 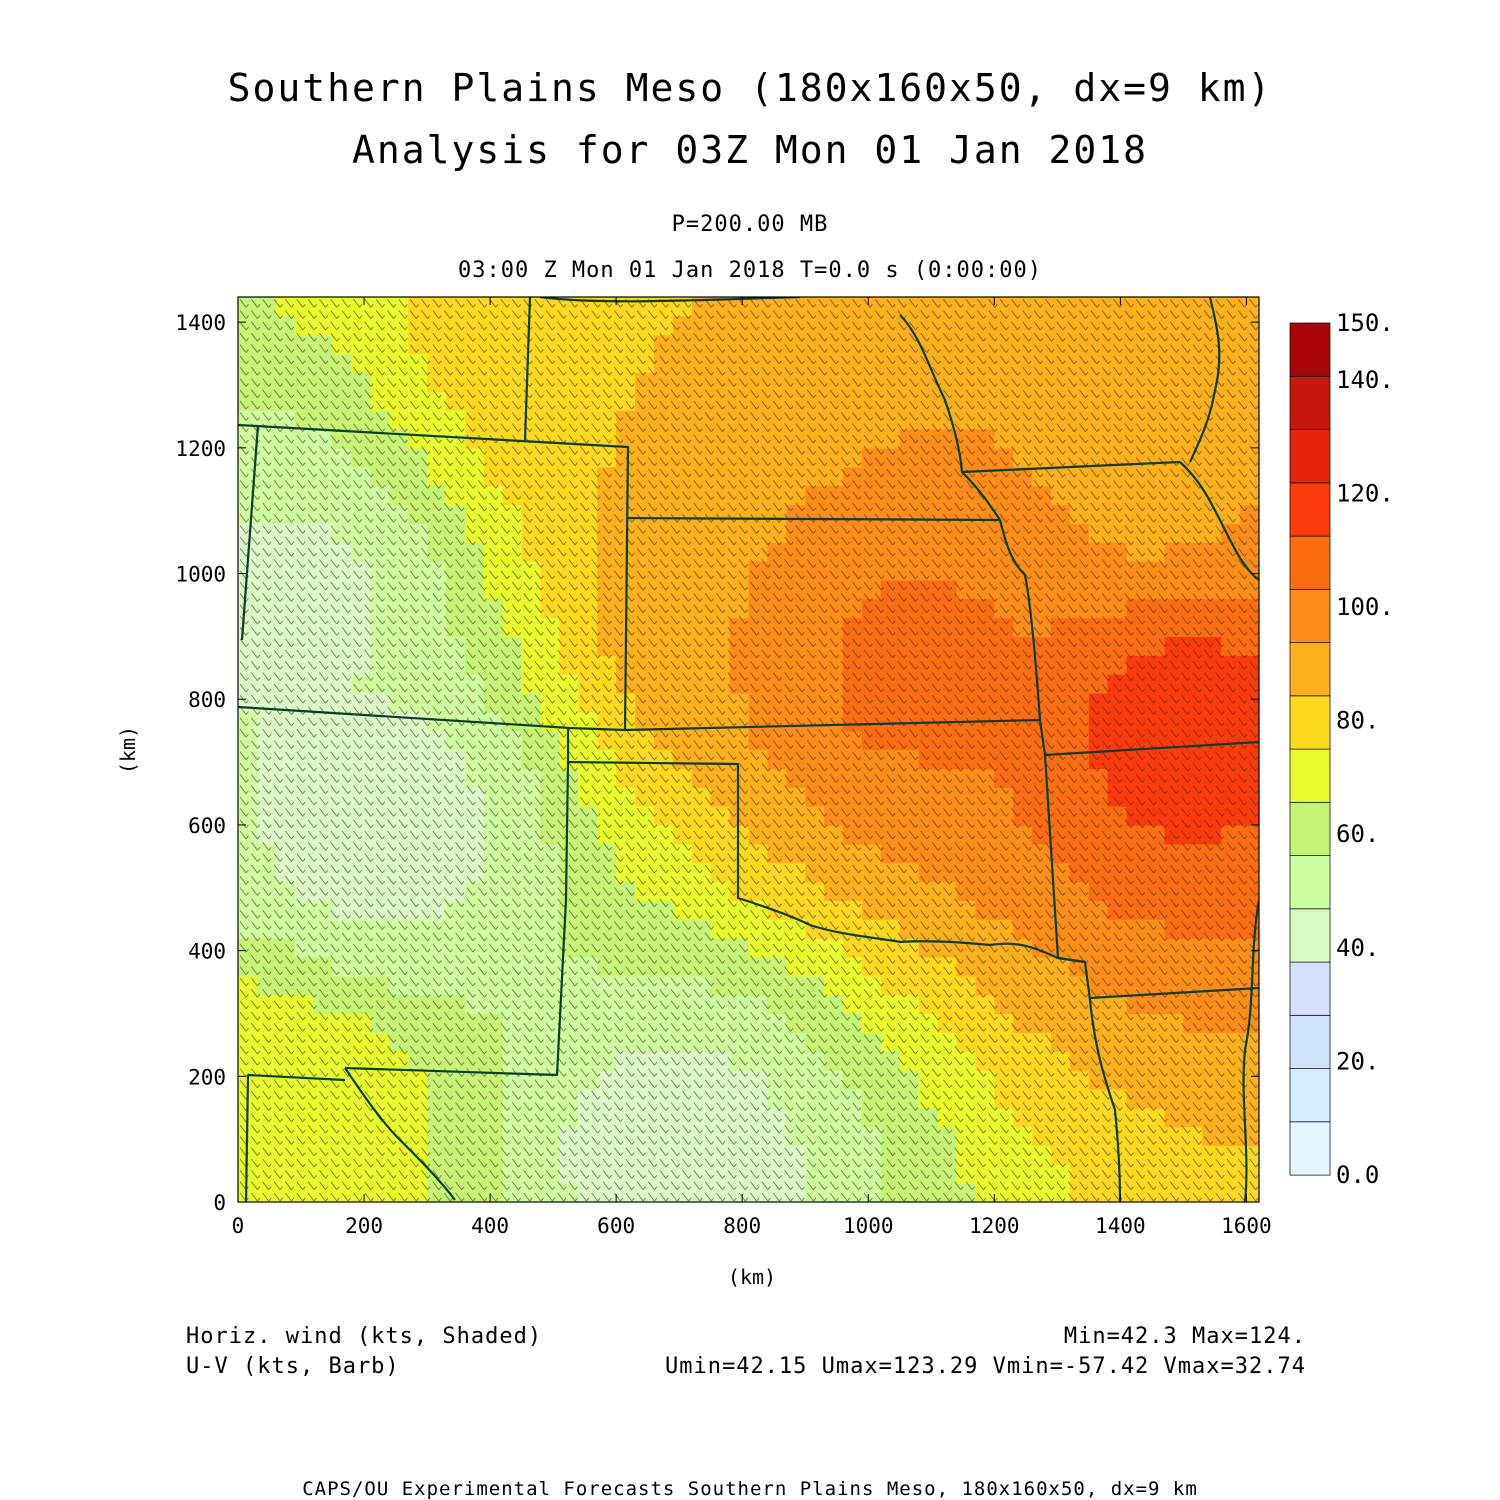 What do you see at coordinates (1310, 775) in the screenshot?
I see `colorbar-swatch` at bounding box center [1310, 775].